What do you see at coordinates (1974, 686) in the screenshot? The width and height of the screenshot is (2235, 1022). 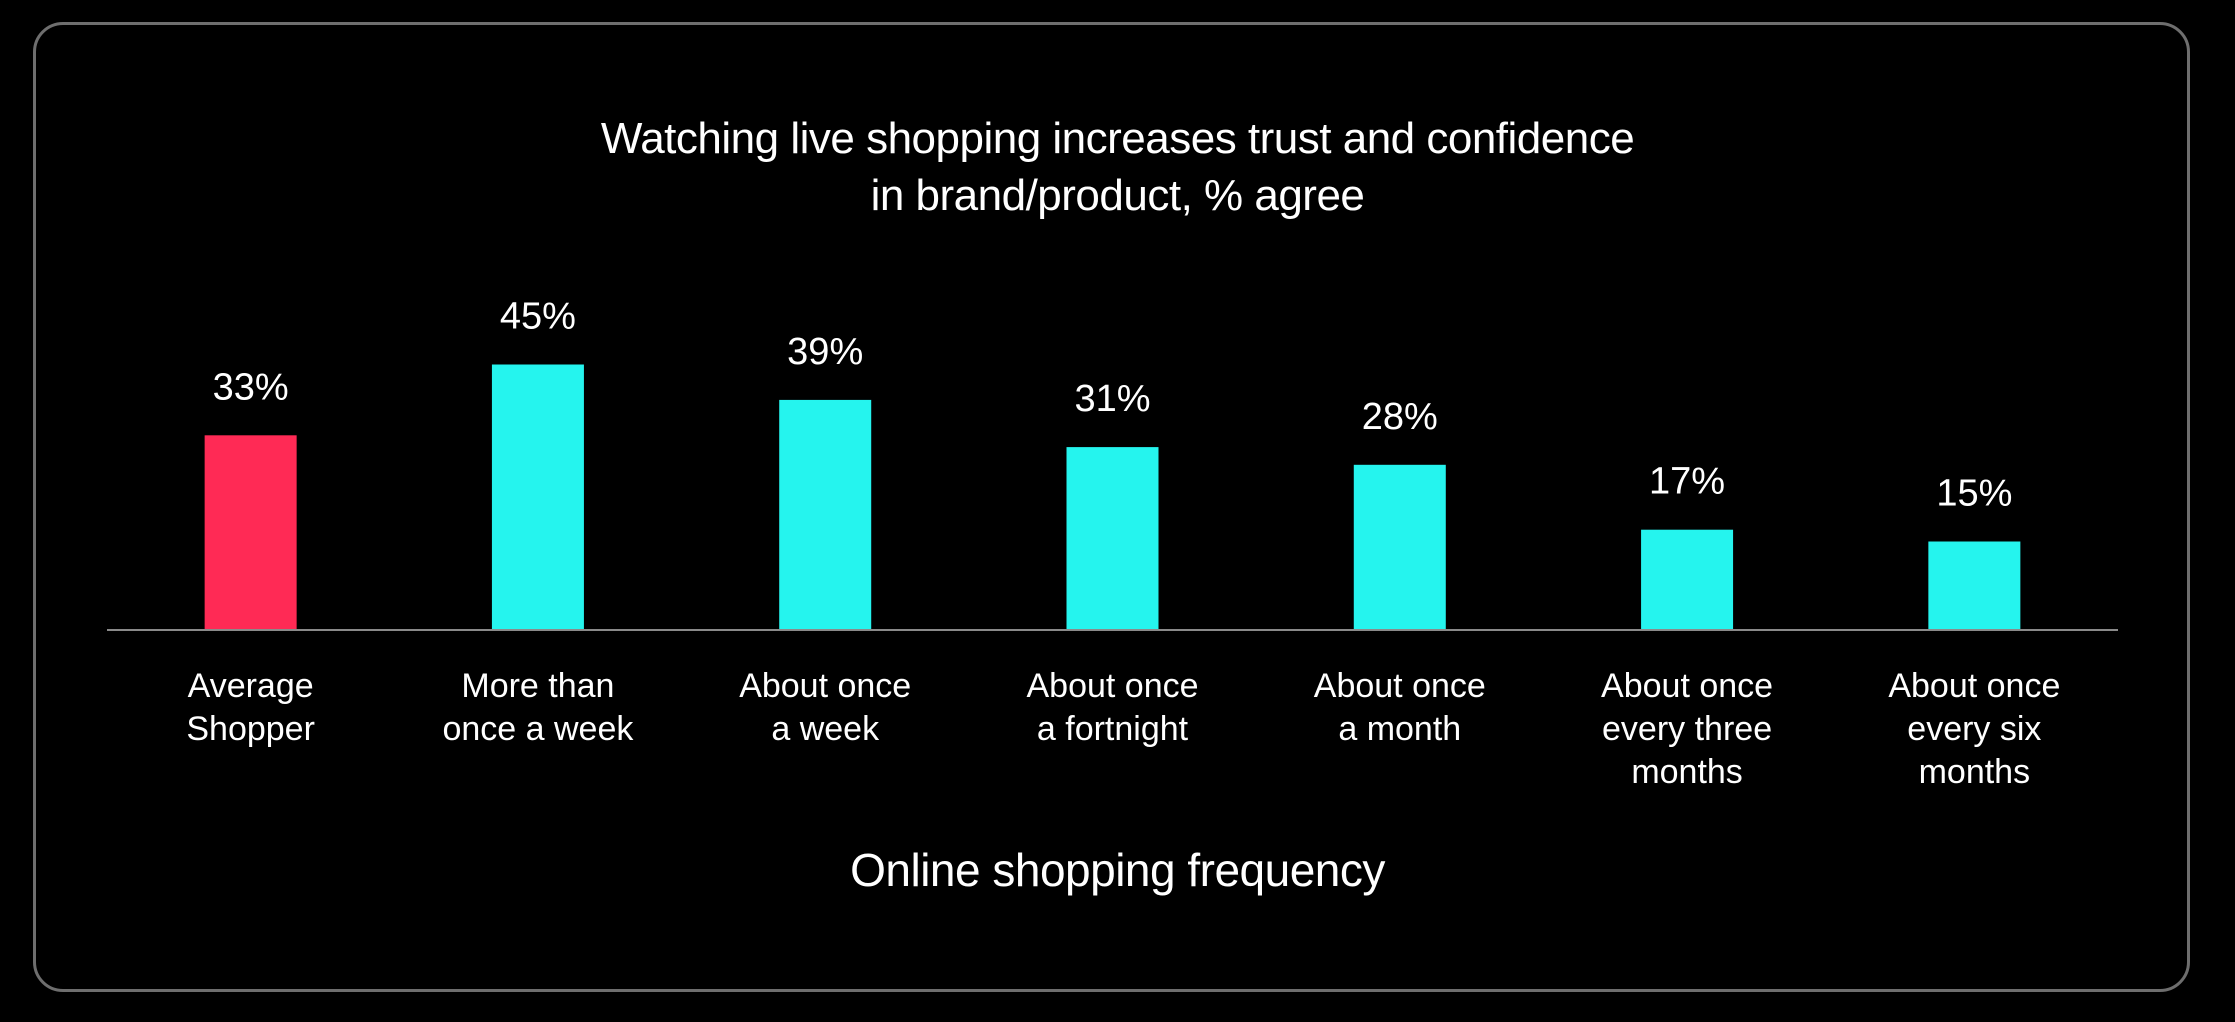 I see `category-label-6-line-0: About once` at bounding box center [1974, 686].